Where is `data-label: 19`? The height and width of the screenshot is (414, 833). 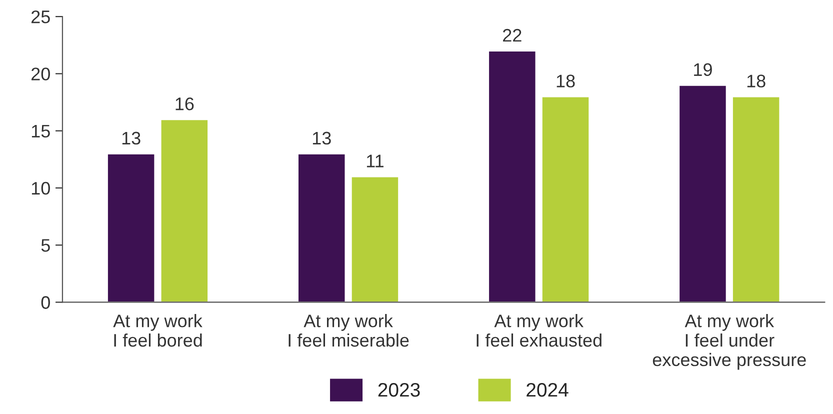
data-label: 19 is located at coordinates (703, 69).